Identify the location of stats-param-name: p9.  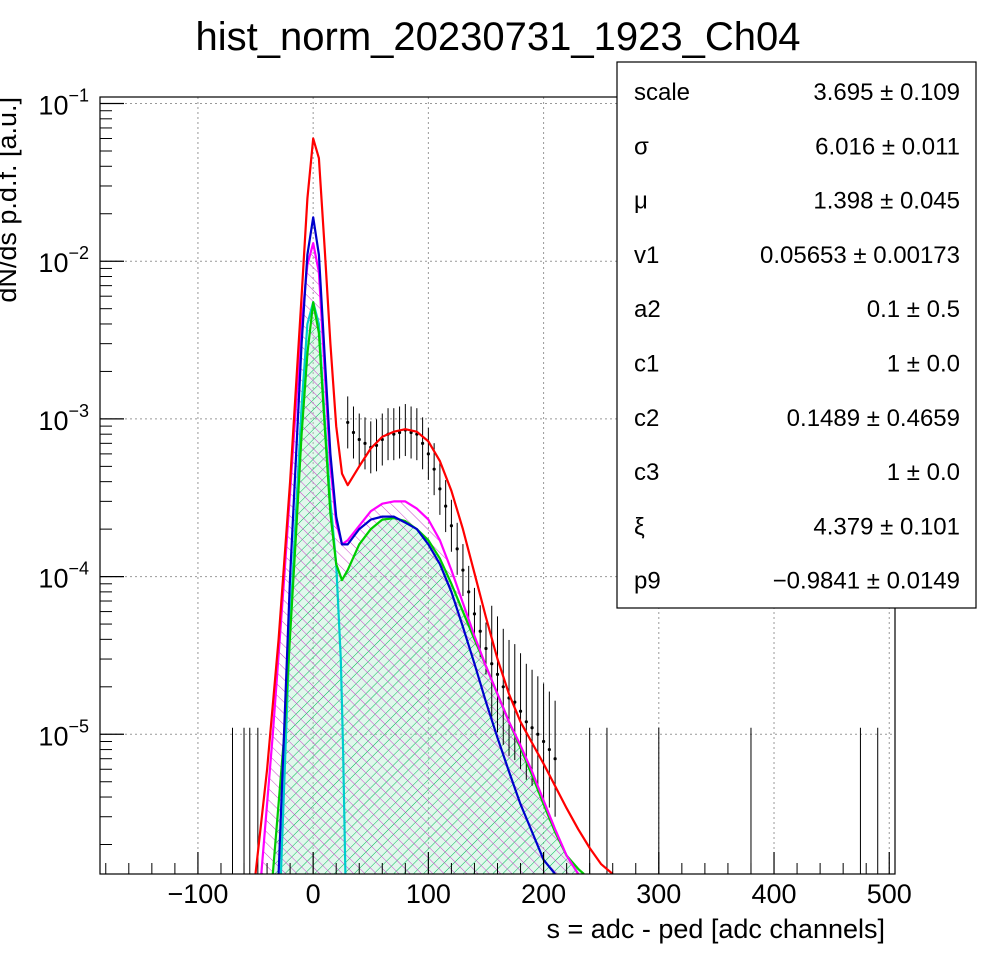
(647, 581).